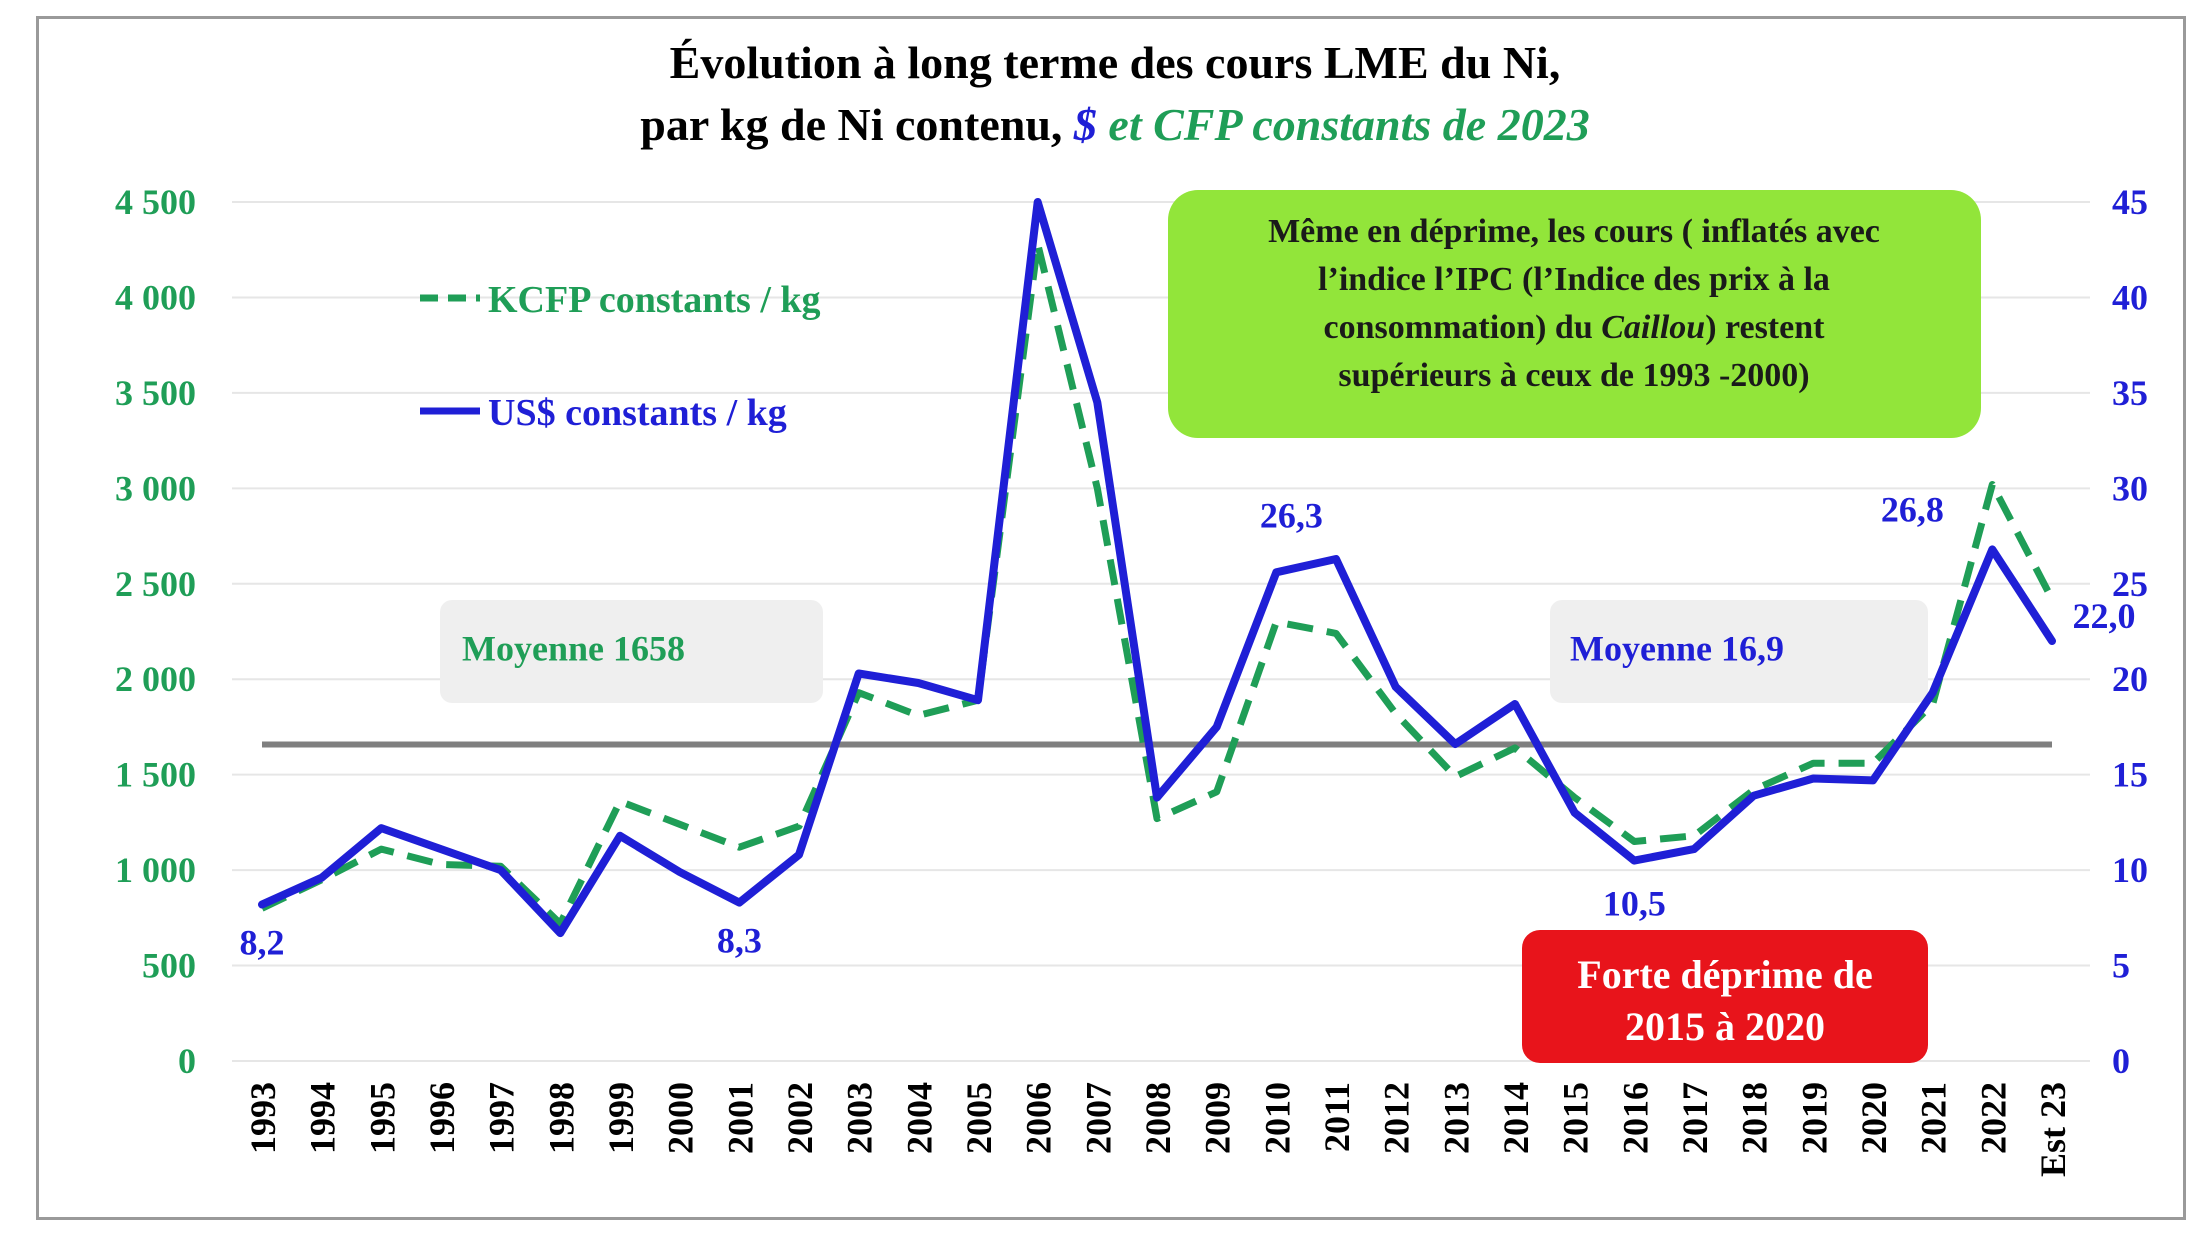 This screenshot has height=1236, width=2200. Describe the element at coordinates (1277, 1118) in the screenshot. I see `x-axis-tick-label: 2010` at that location.